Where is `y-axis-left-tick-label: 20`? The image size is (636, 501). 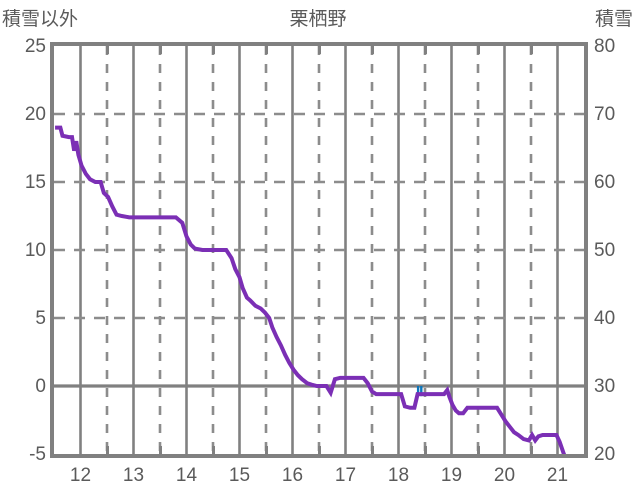 y-axis-left-tick-label: 20 is located at coordinates (35, 114).